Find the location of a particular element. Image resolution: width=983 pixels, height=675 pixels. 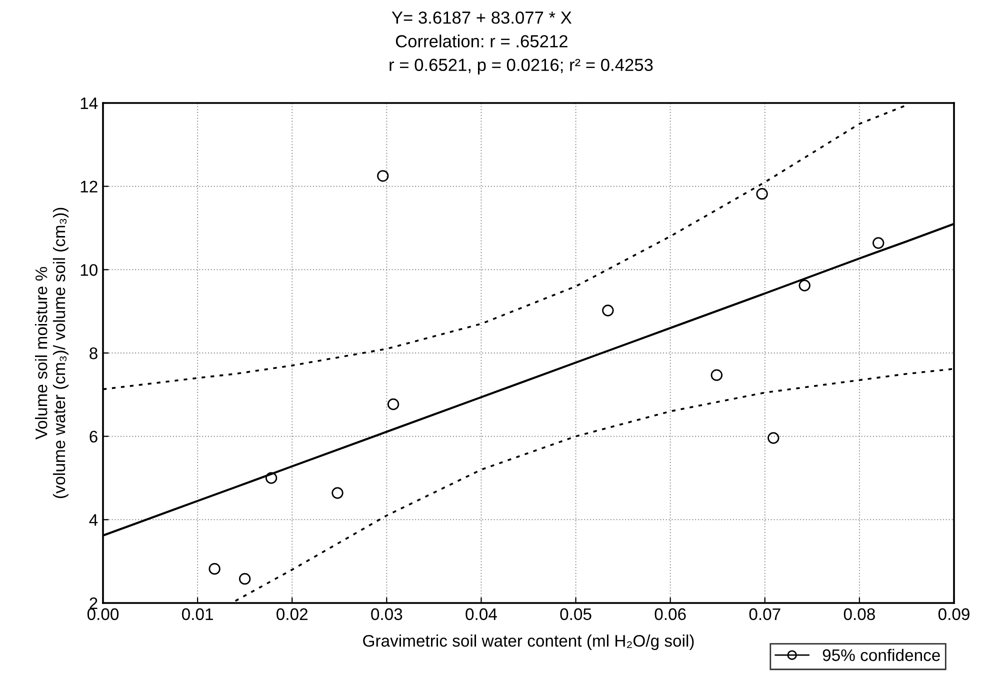

chart-subtitle: Correlation: r = .65212 is located at coordinates (482, 41).